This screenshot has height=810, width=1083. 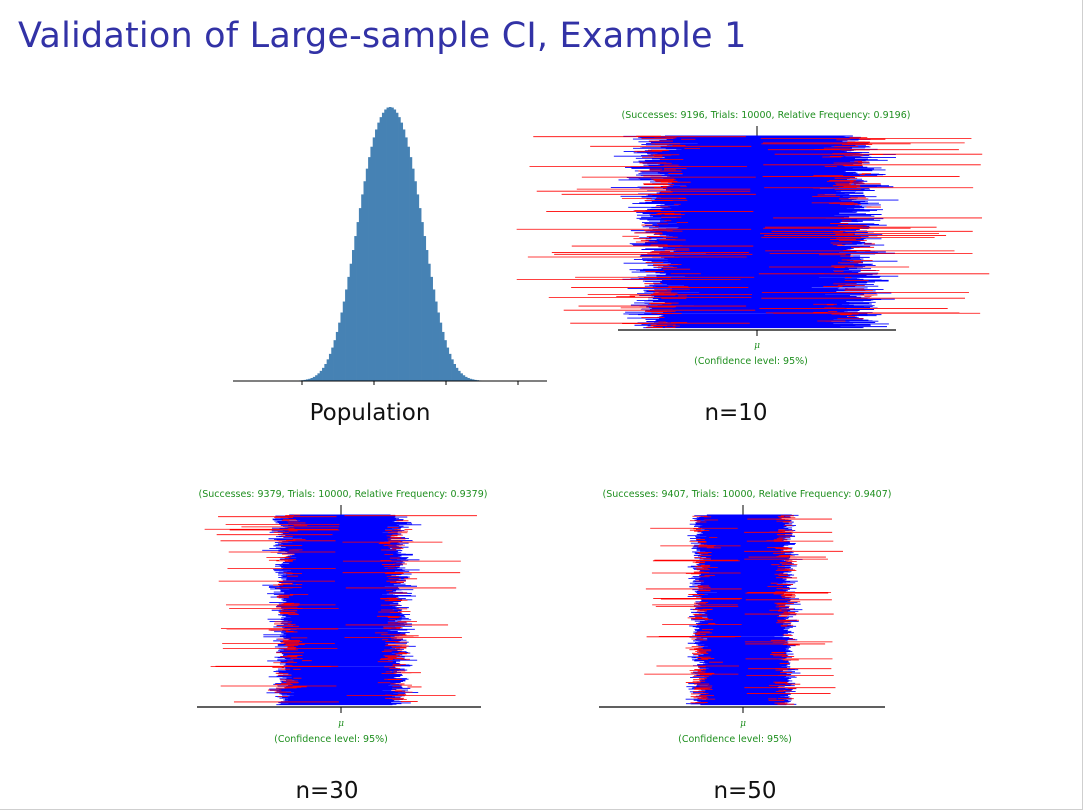 What do you see at coordinates (327, 791) in the screenshot?
I see `n30-caption: n=30` at bounding box center [327, 791].